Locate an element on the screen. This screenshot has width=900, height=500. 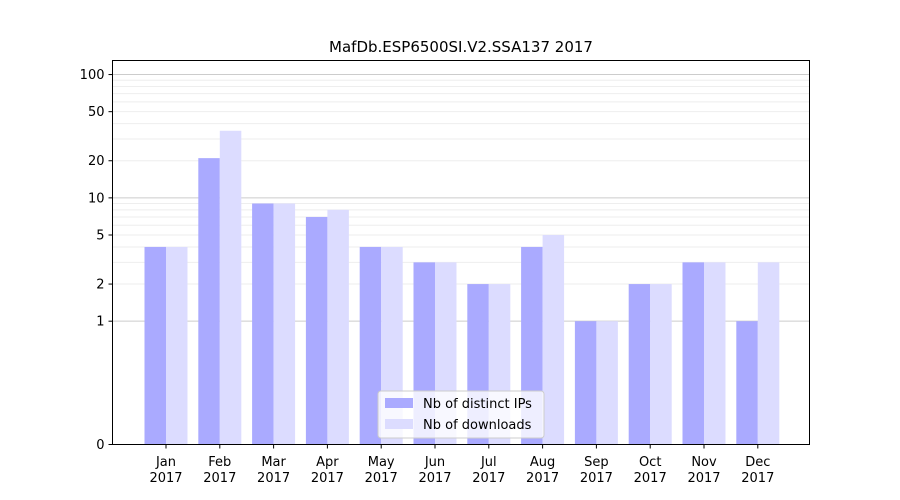
x-tick-label-month: Mar is located at coordinates (273, 462).